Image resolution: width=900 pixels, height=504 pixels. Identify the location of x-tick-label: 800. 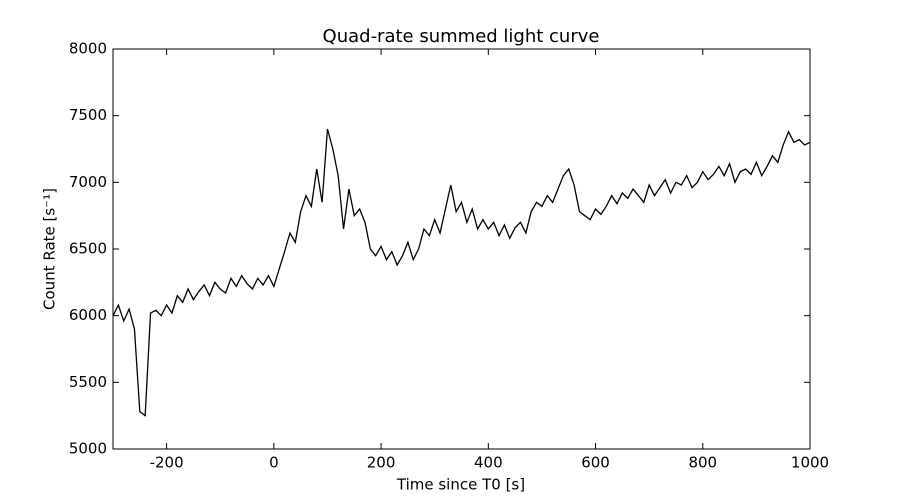
(702, 463).